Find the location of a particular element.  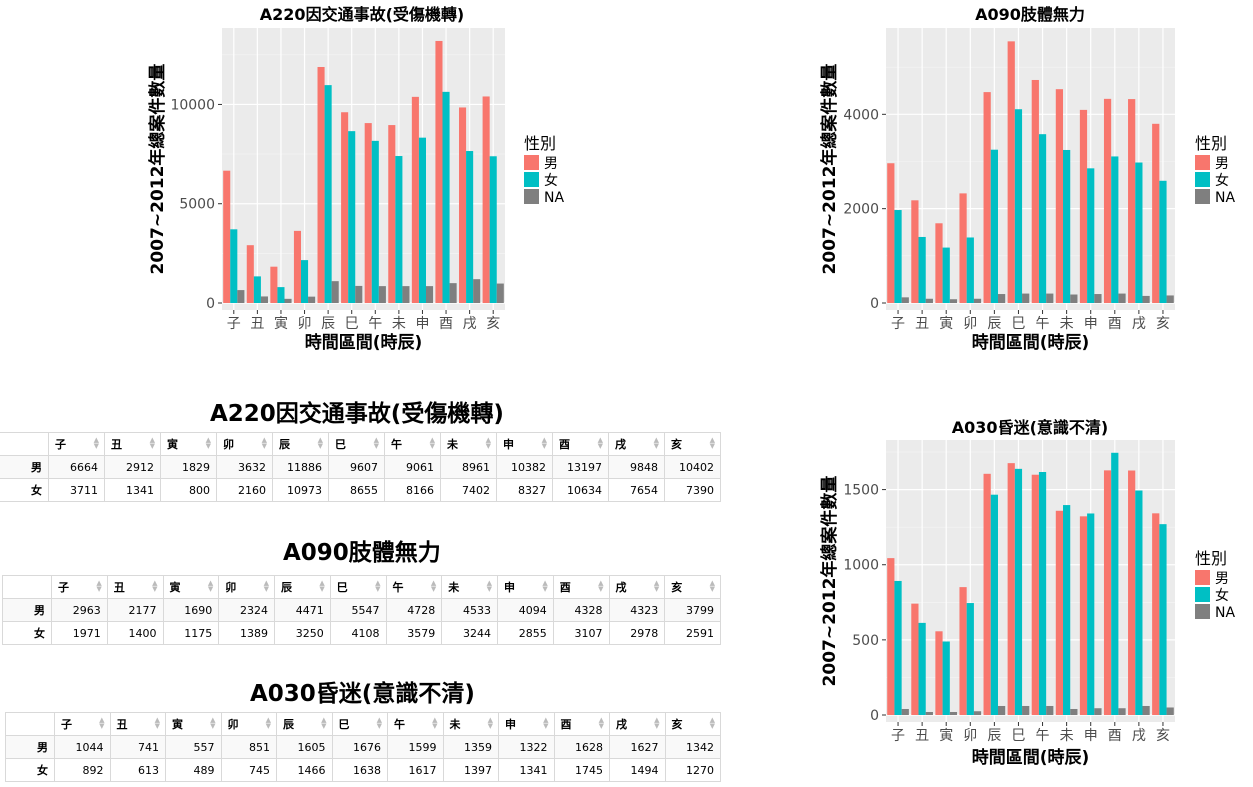

table-cell: 10382 is located at coordinates (524, 467).